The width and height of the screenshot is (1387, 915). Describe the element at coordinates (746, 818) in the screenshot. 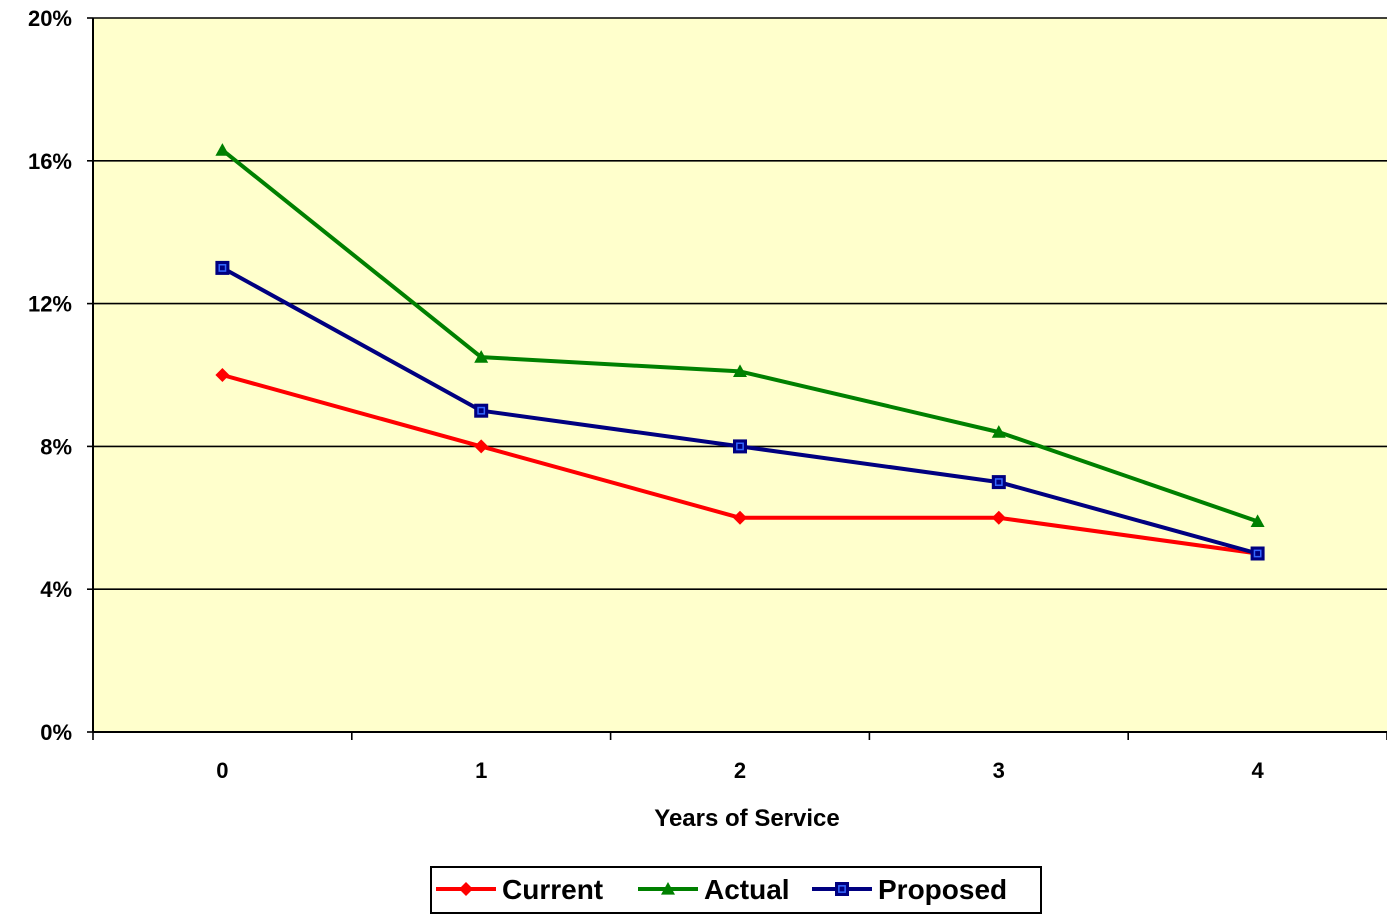

I see `x-axis-title: Years of Service` at that location.